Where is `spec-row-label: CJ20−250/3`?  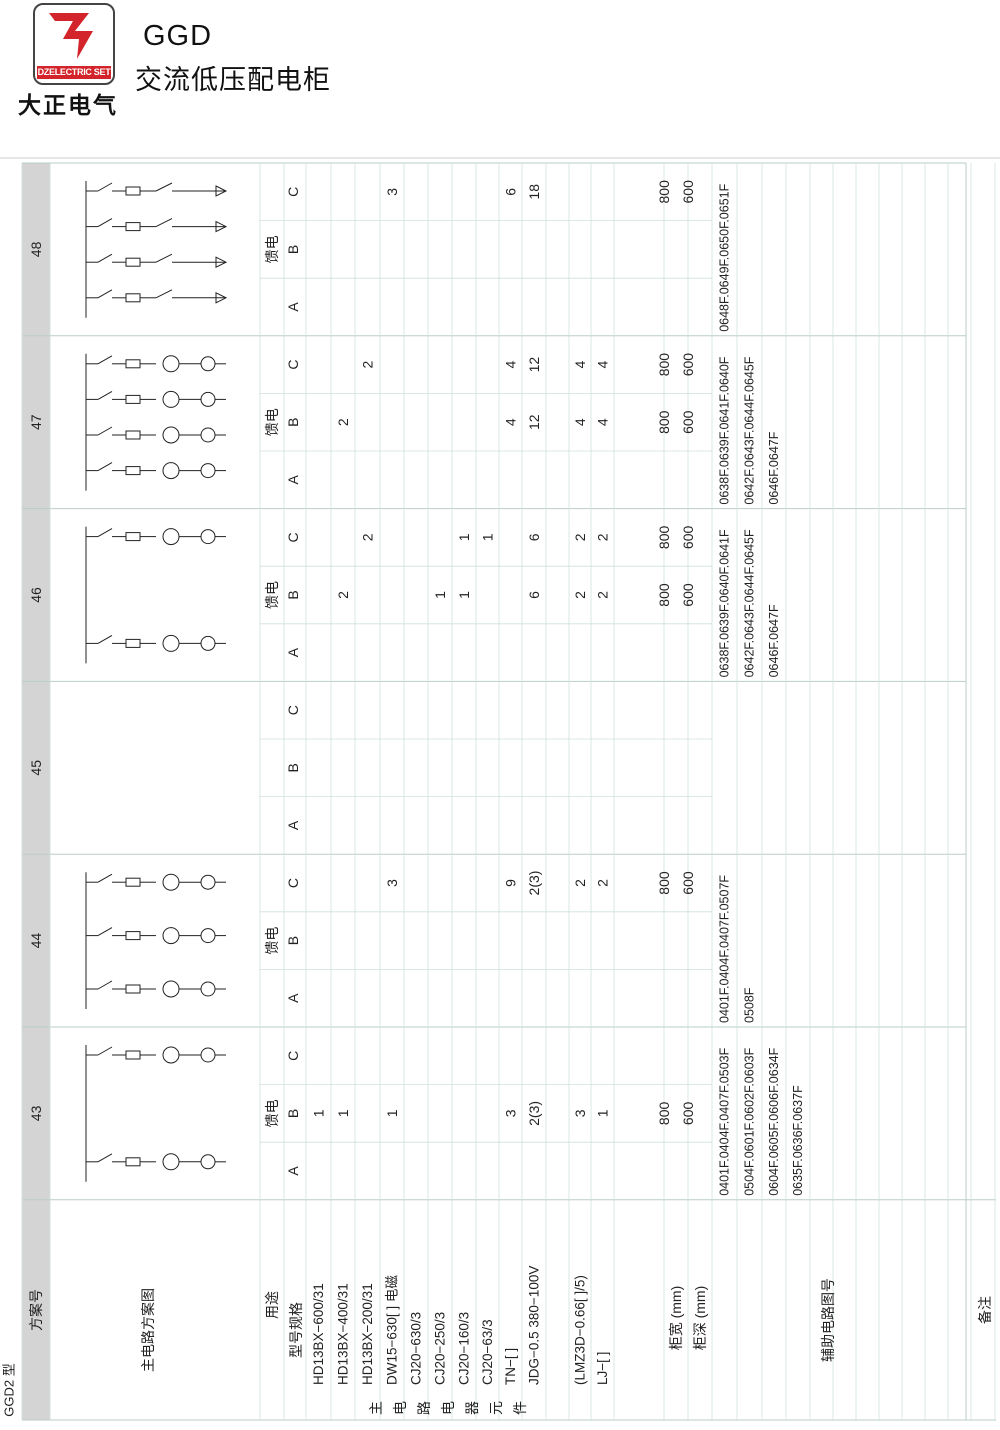 spec-row-label: CJ20−250/3 is located at coordinates (440, 1348).